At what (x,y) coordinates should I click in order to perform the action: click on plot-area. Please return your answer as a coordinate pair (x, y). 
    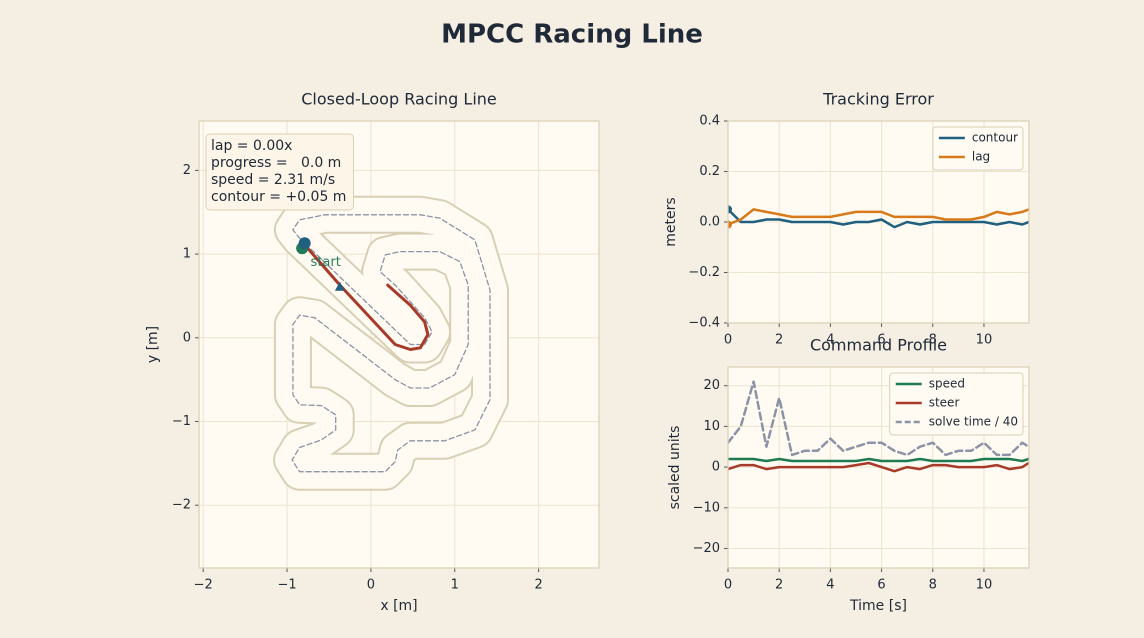
    Looking at the image, I should click on (878, 467).